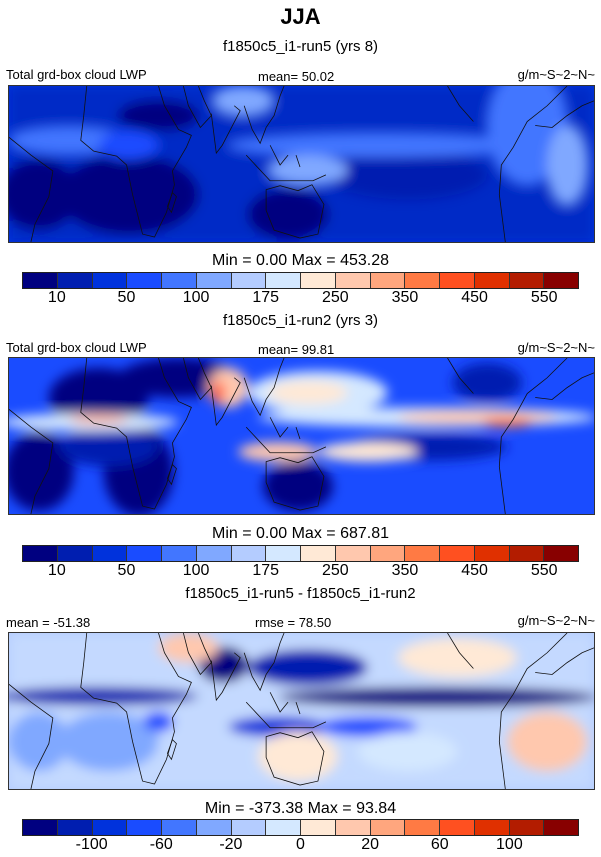  What do you see at coordinates (76, 347) in the screenshot?
I see `panel-2-variable-label: Total grd-box cloud LWP` at bounding box center [76, 347].